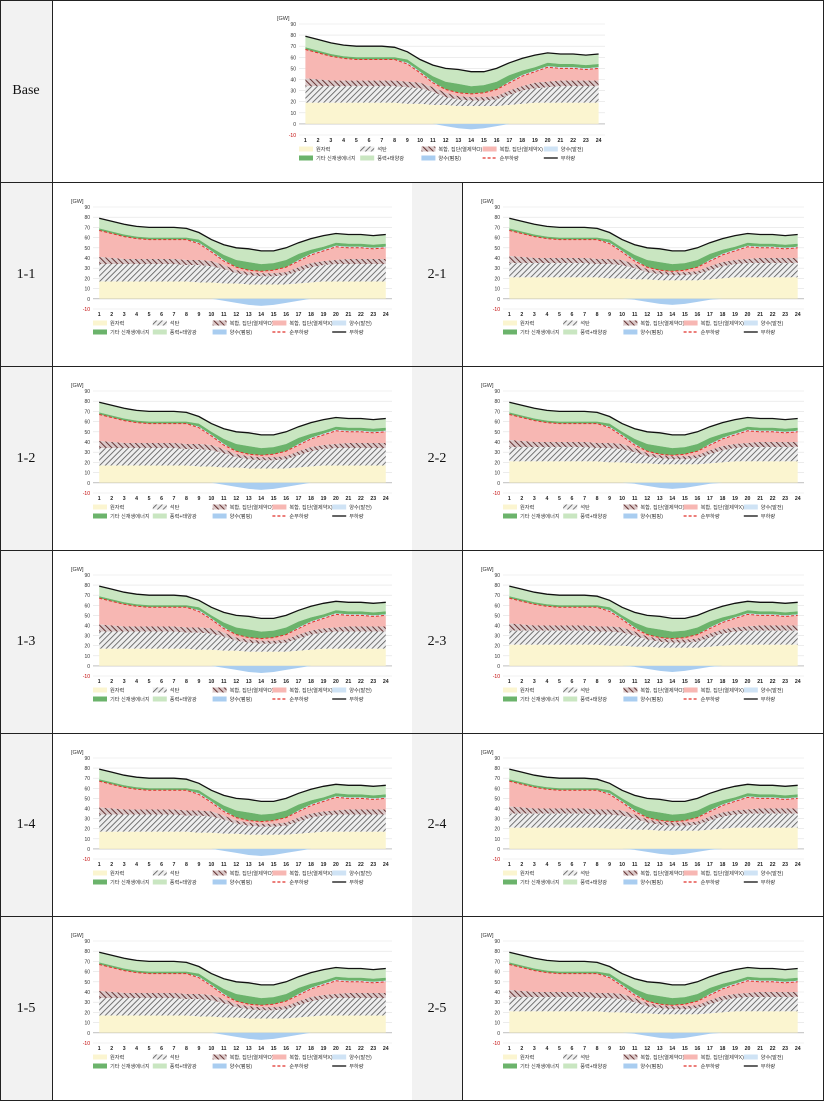 This screenshot has width=824, height=1101. Describe the element at coordinates (559, 865) in the screenshot. I see `x-tick-label: 5` at that location.